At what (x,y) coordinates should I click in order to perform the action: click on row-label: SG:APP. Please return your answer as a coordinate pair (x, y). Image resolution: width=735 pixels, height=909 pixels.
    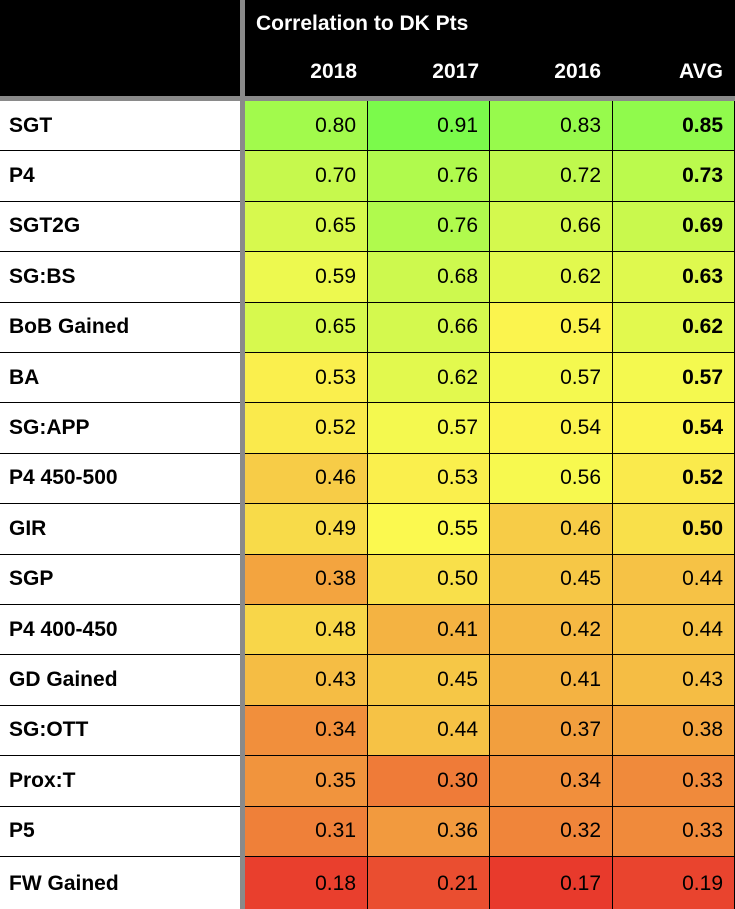
    Looking at the image, I should click on (120, 428).